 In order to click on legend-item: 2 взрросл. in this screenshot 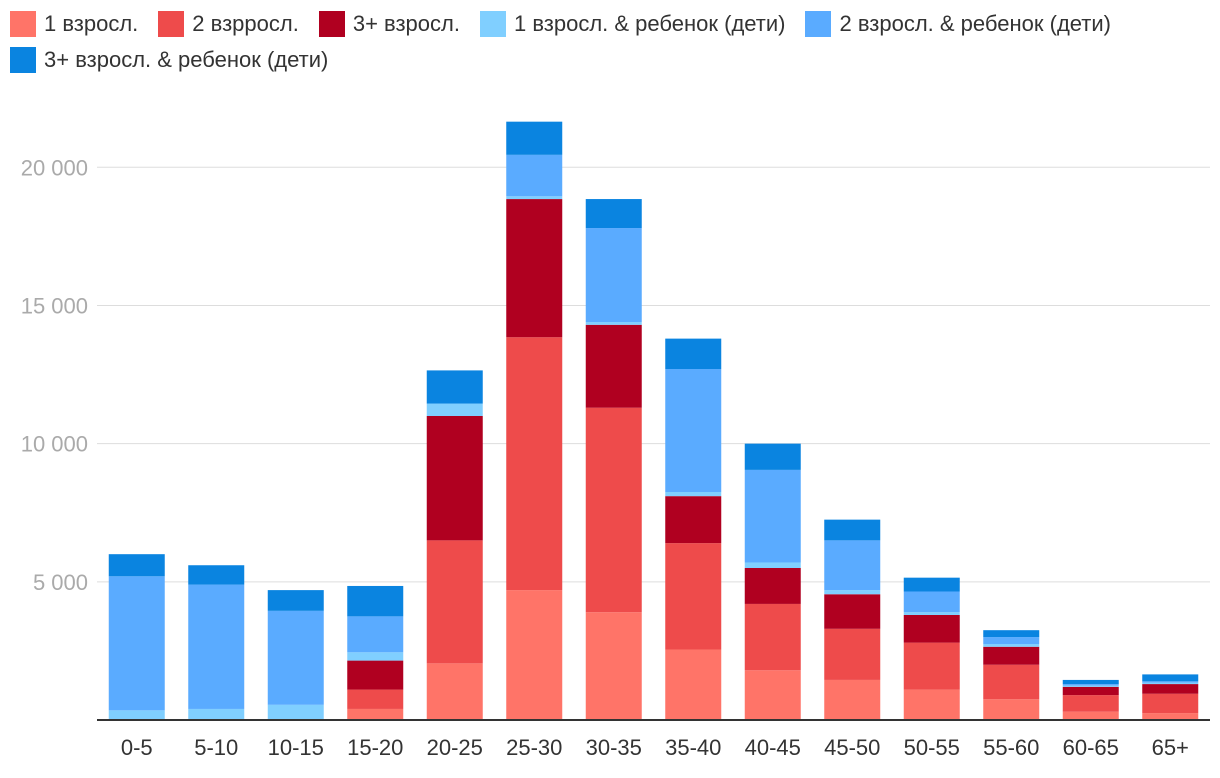, I will do `click(228, 24)`.